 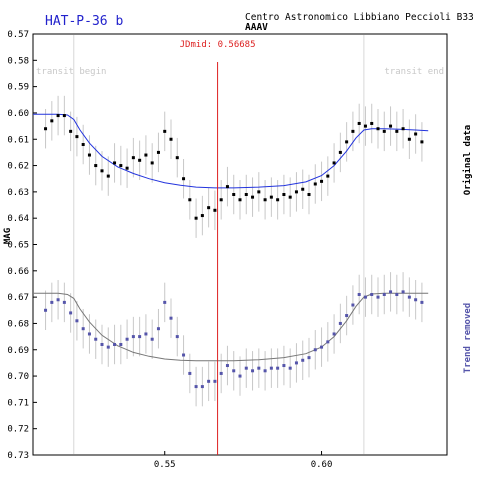 I want to click on y-axis-label: MAG, so click(x=8, y=236).